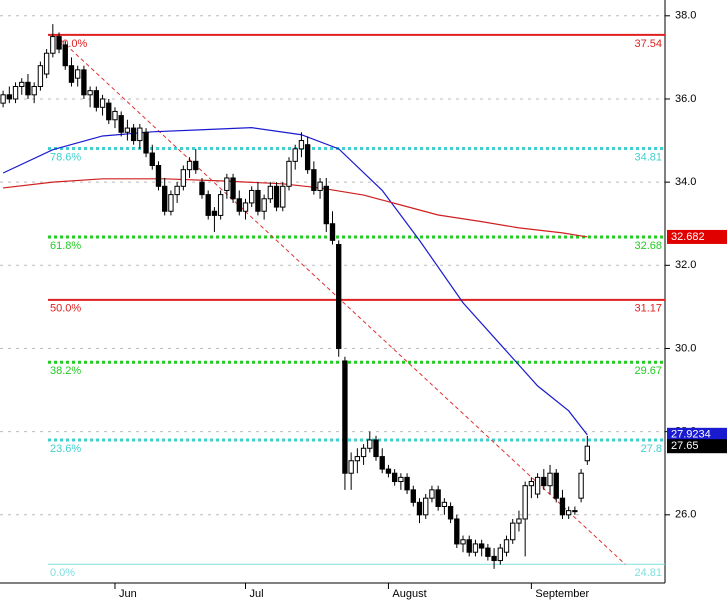  I want to click on fib-label: 38.2%, so click(65, 371).